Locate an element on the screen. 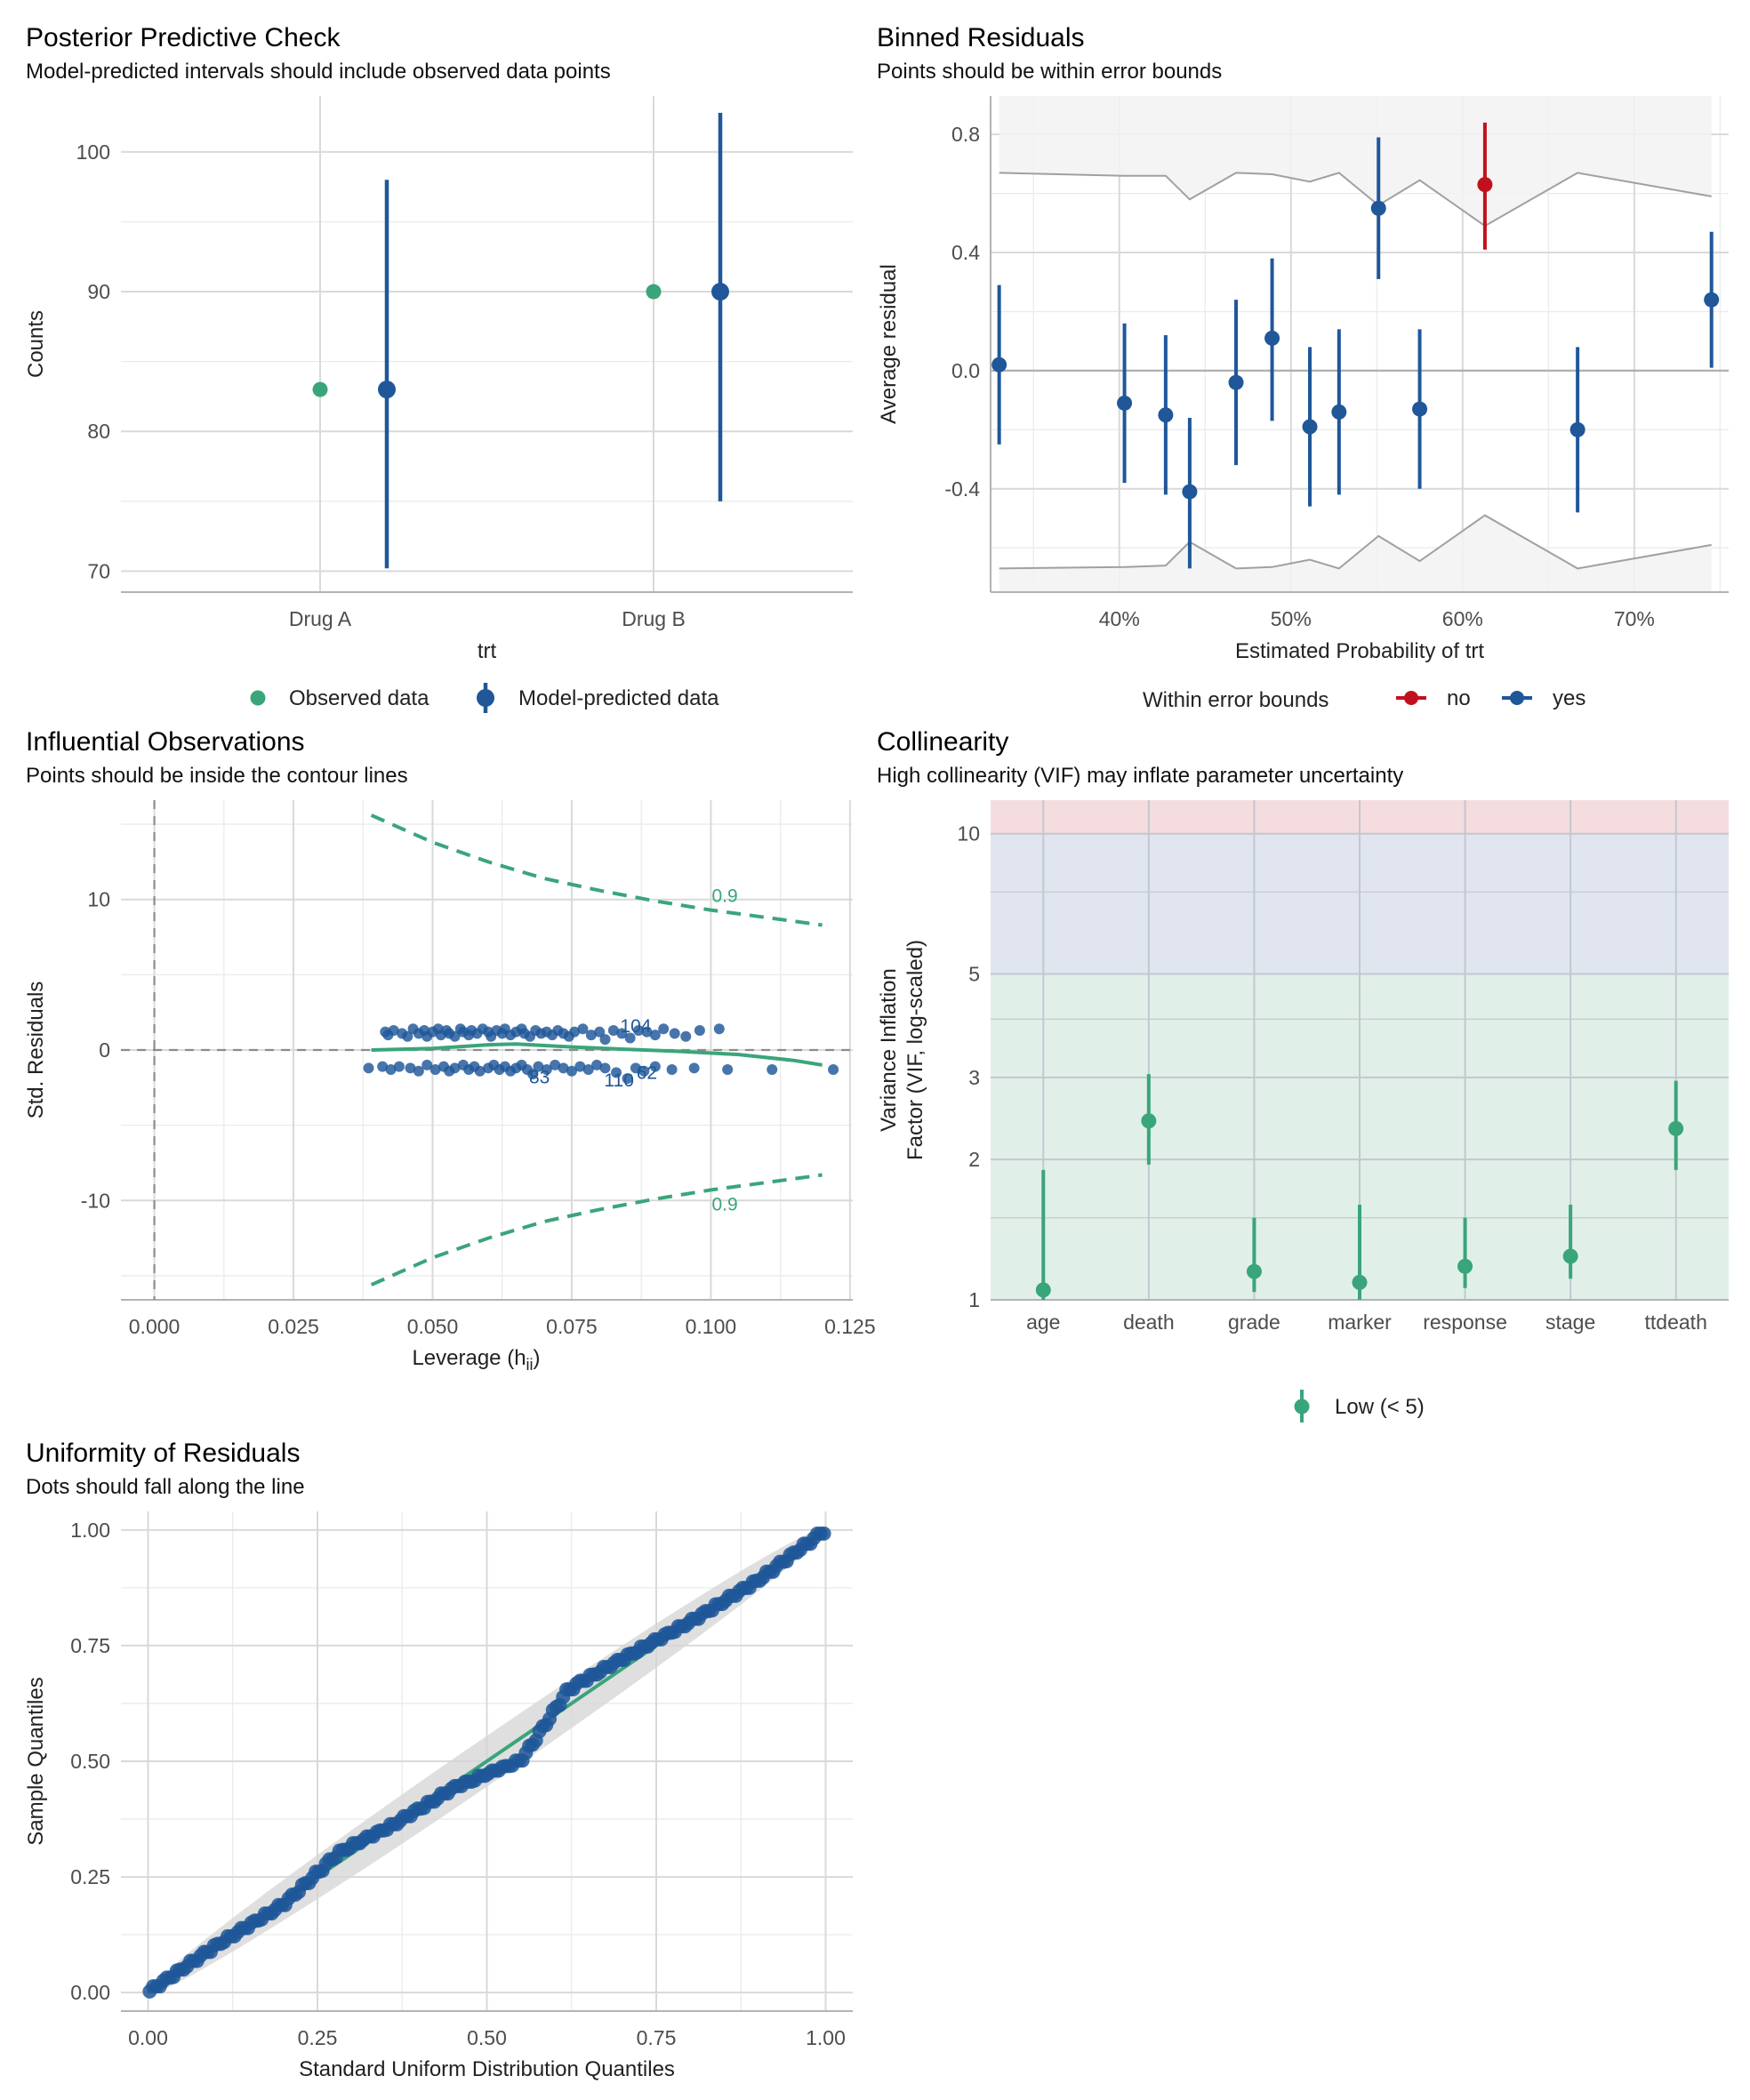  ppc-ytick: 100 is located at coordinates (93, 152).